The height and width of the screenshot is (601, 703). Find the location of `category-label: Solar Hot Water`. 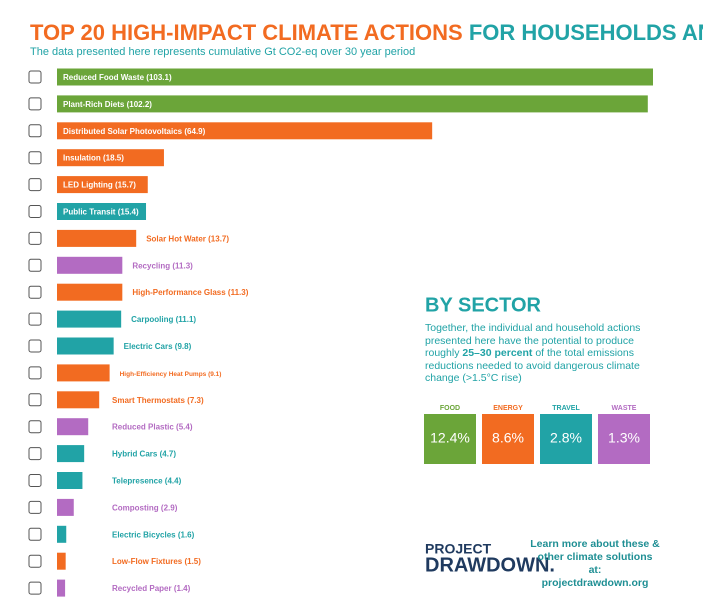

category-label: Solar Hot Water is located at coordinates (176, 239).